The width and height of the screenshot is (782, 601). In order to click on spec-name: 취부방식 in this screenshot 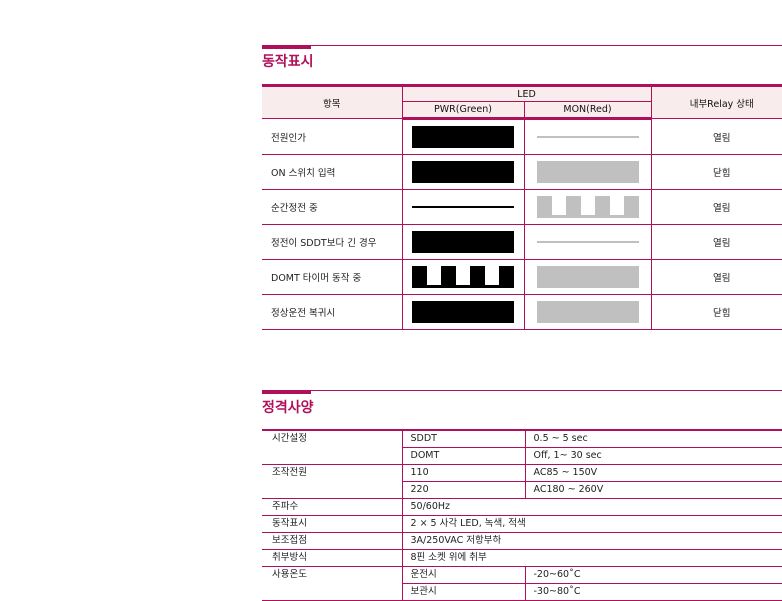, I will do `click(332, 558)`.